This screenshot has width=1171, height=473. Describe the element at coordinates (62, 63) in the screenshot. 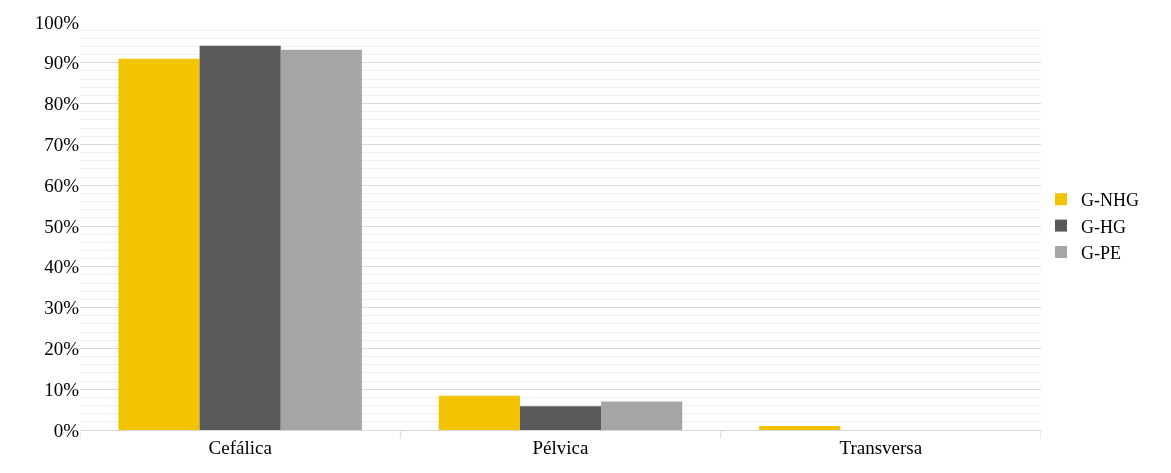

I see `y-tick-label: 90%` at that location.